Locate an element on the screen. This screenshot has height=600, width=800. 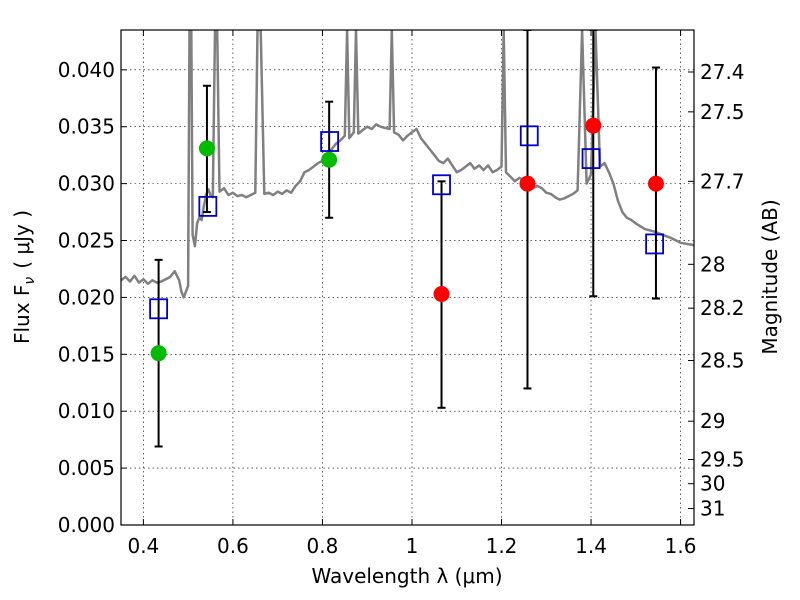
y2-tick-label: 27.7 is located at coordinates (722, 181).